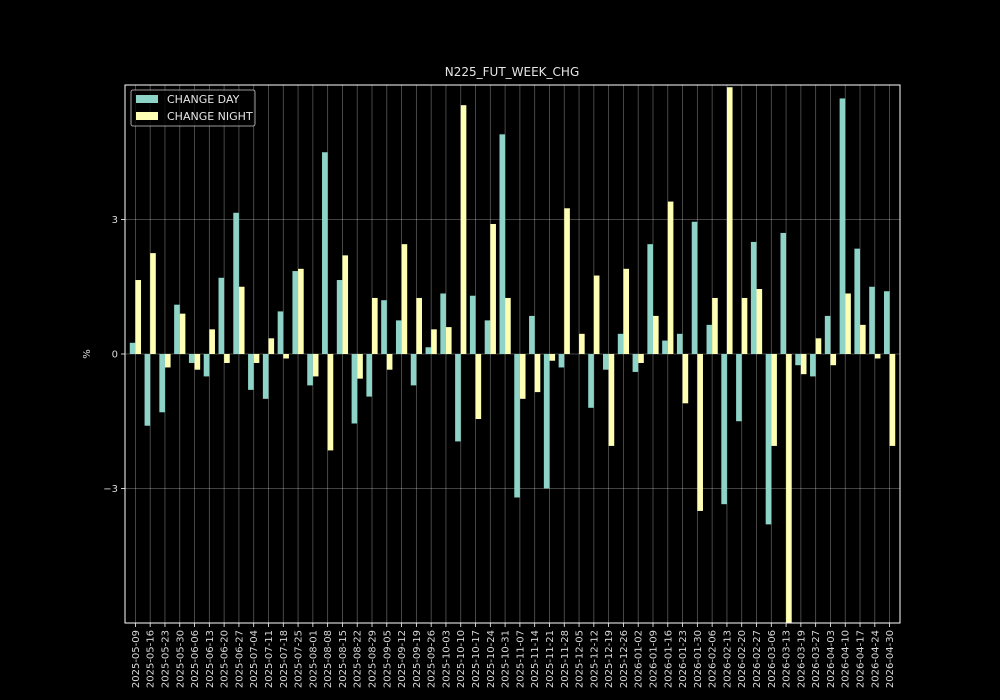 Image resolution: width=1000 pixels, height=700 pixels. I want to click on x-tick-label: 2026-03-06, so click(772, 659).